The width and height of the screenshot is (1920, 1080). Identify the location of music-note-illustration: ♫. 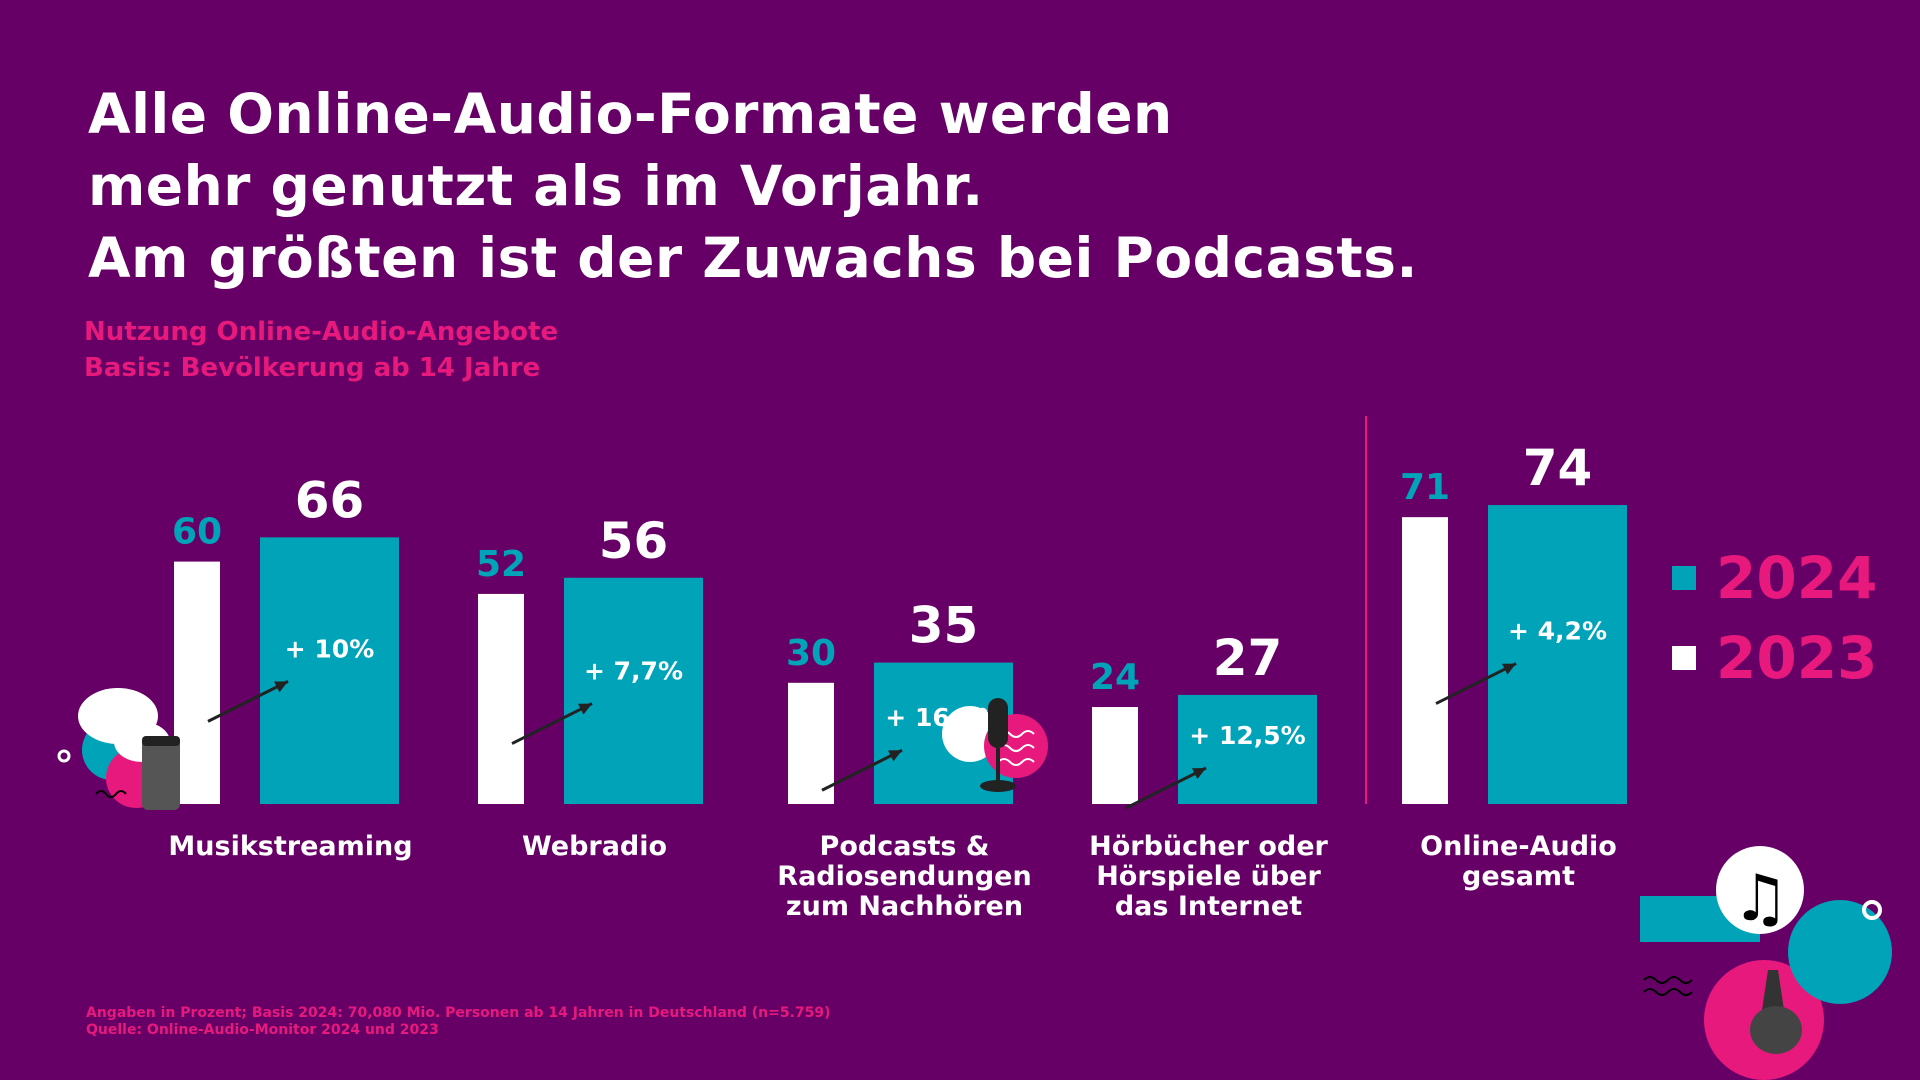
(1766, 963).